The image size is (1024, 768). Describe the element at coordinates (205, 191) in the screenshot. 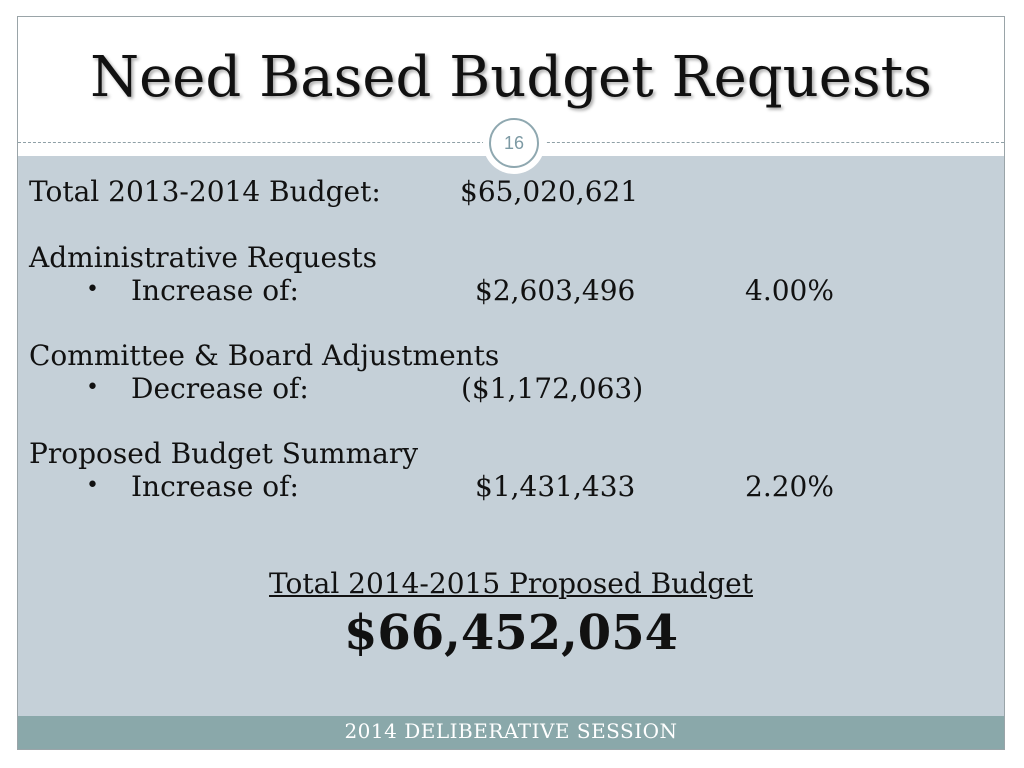

I see `total-budget-label: Total 2013-2014 Budget:` at that location.